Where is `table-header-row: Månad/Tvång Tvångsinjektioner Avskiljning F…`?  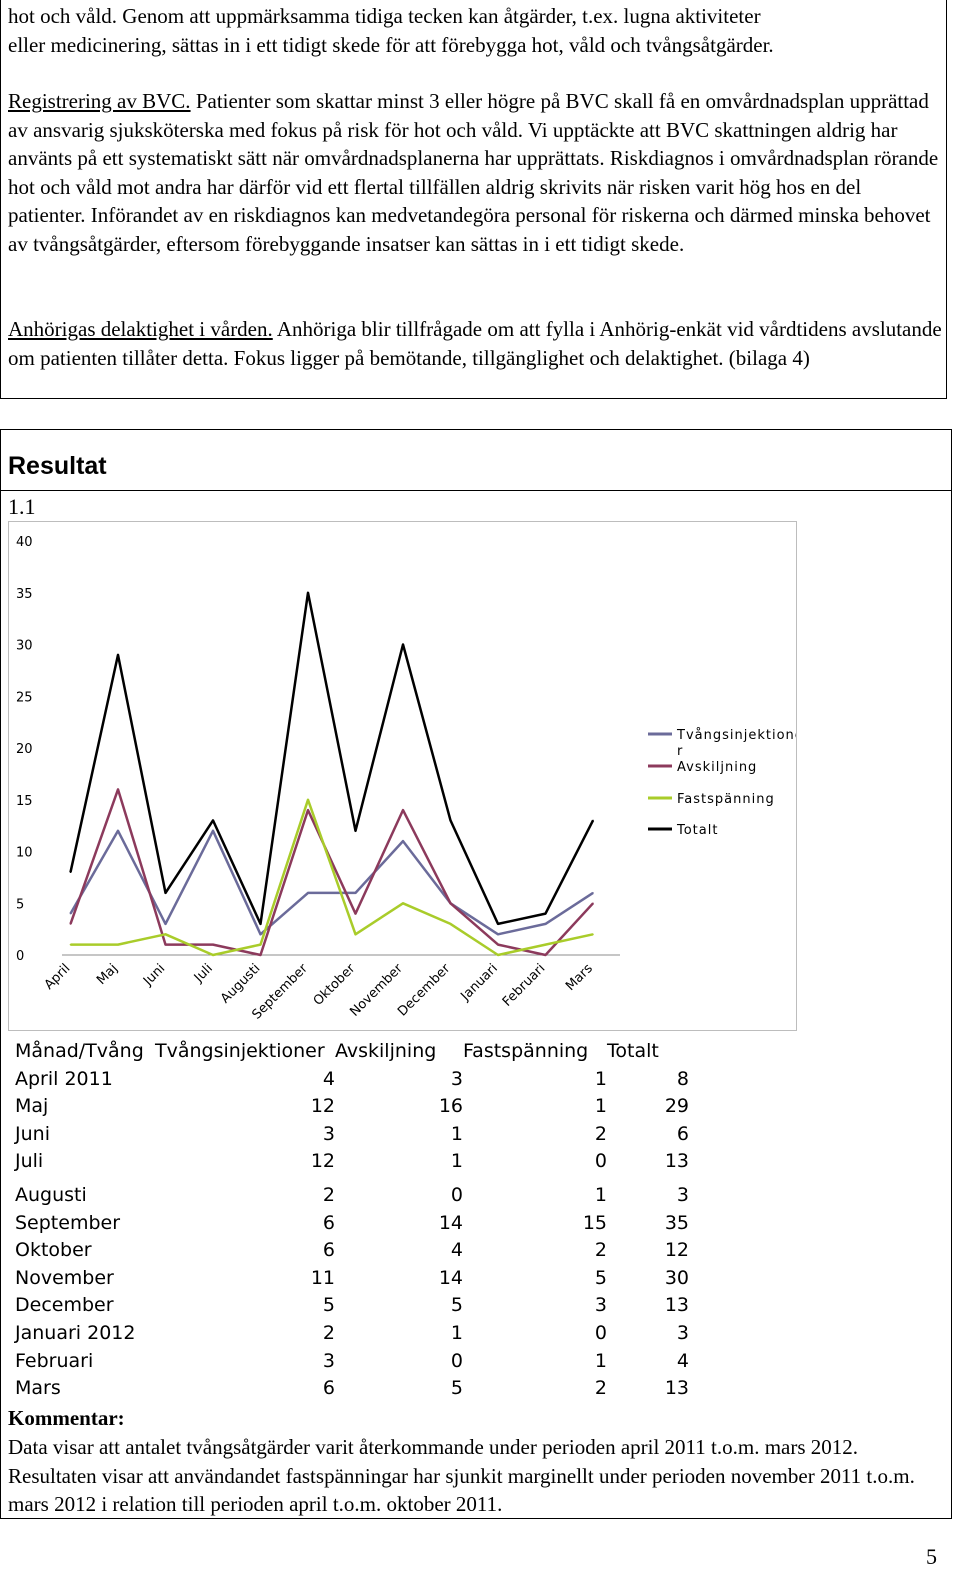
table-header-row: Månad/Tvång Tvångsinjektioner Avskiljning F… is located at coordinates (352, 1052).